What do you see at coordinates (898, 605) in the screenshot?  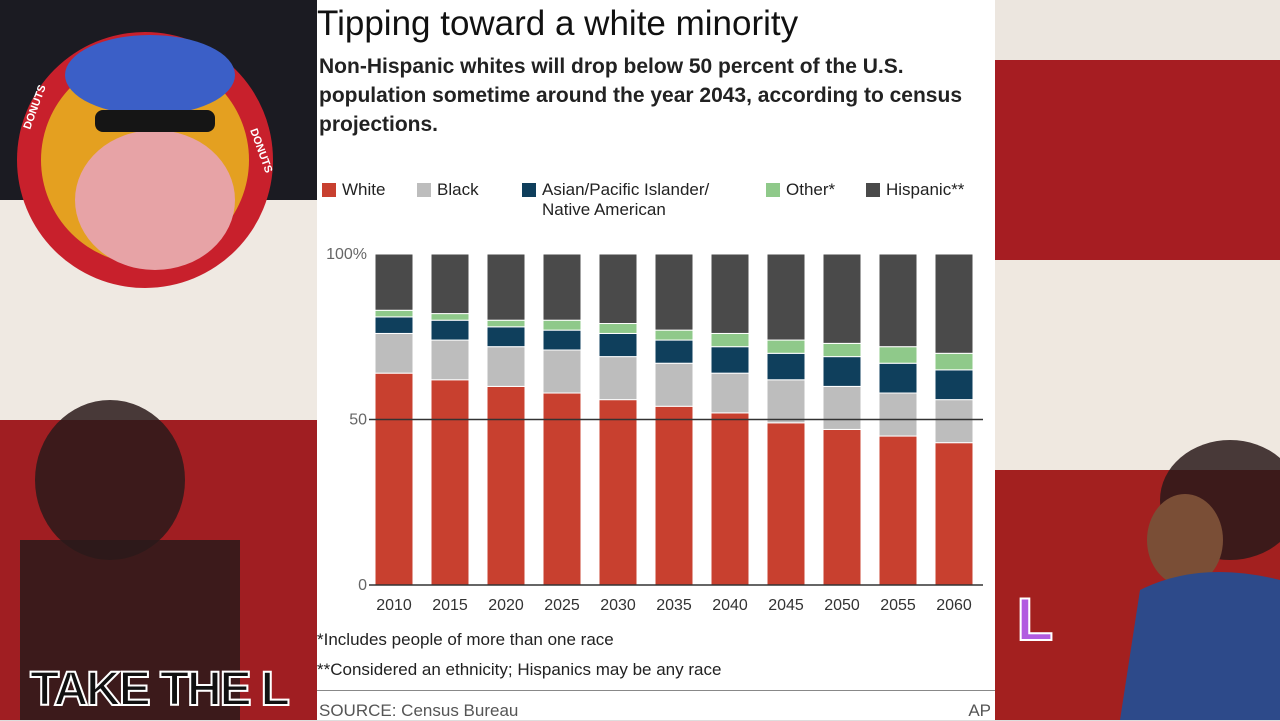 I see `x-tick-label: 2055` at bounding box center [898, 605].